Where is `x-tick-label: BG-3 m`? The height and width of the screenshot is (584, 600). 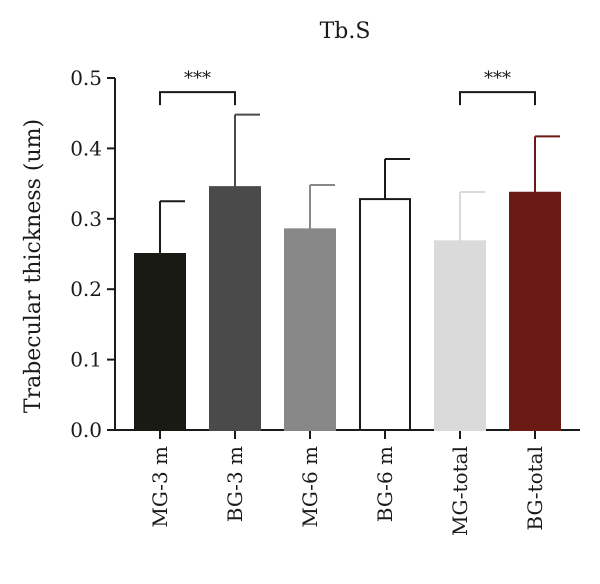
x-tick-label: BG-3 m is located at coordinates (235, 484).